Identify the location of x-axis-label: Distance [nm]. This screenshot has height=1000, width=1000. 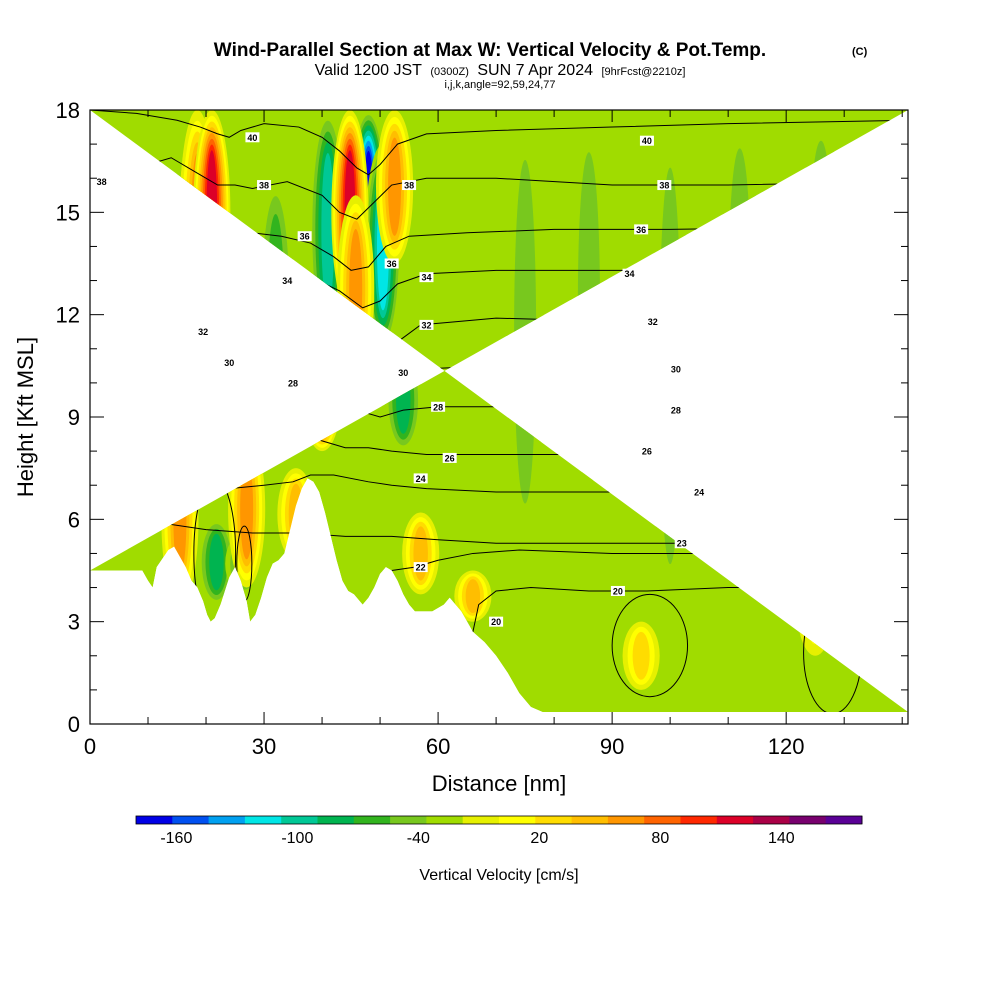
(499, 783).